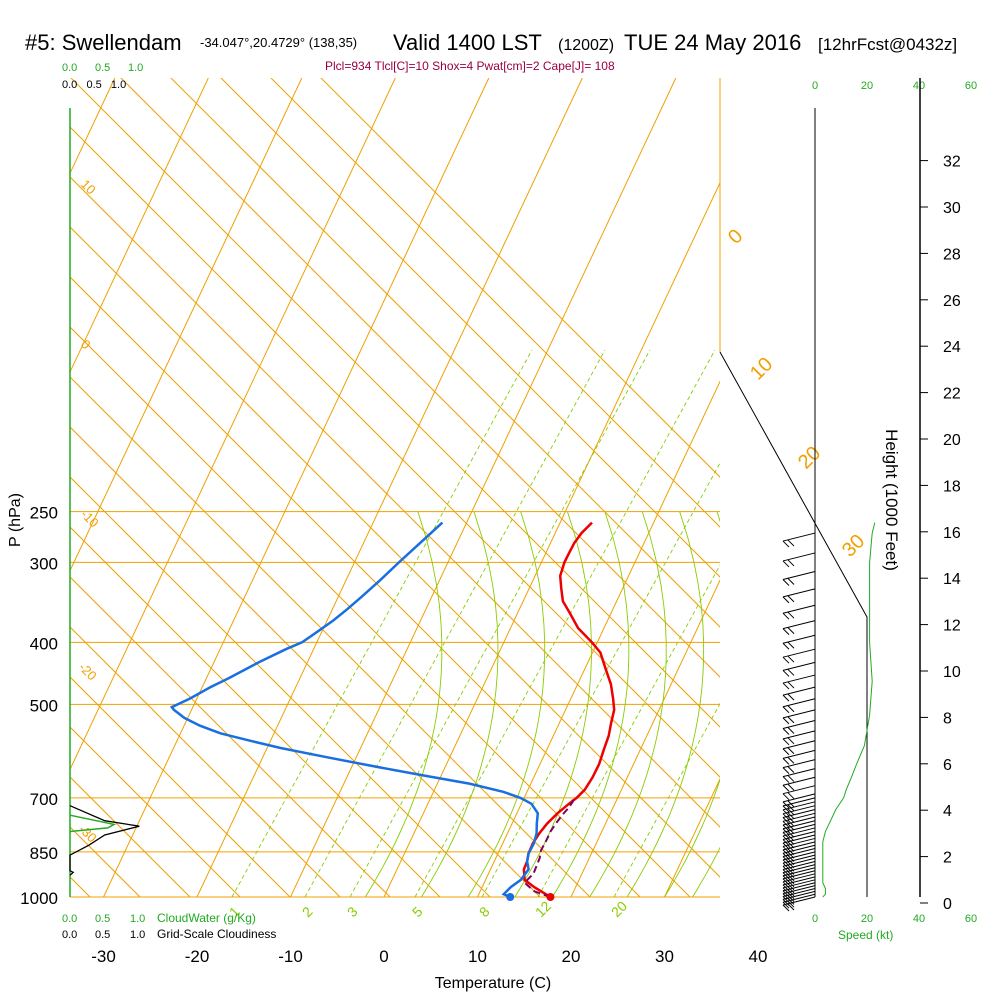 This screenshot has height=1000, width=1000. What do you see at coordinates (69, 919) in the screenshot?
I see `cloud-bottom-tick: 0.0` at bounding box center [69, 919].